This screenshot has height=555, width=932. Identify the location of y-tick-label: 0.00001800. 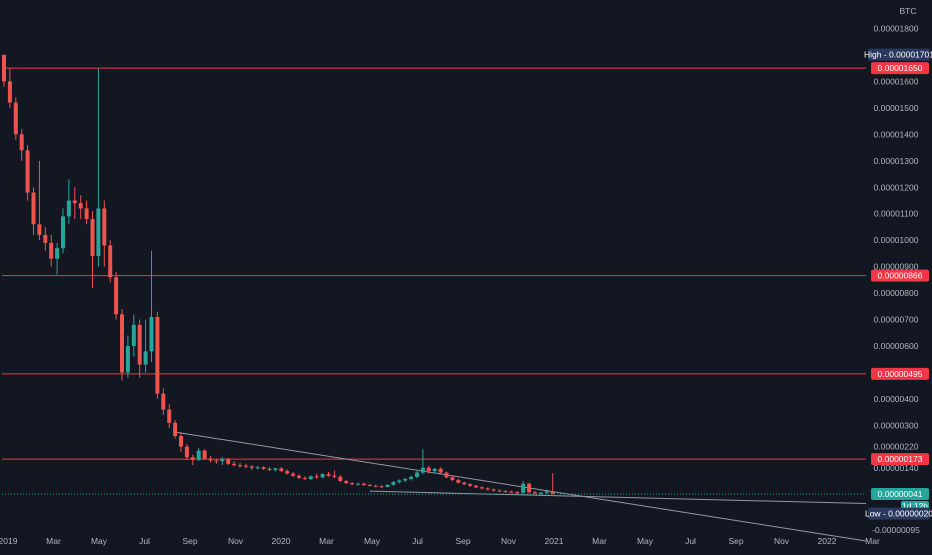
(896, 28).